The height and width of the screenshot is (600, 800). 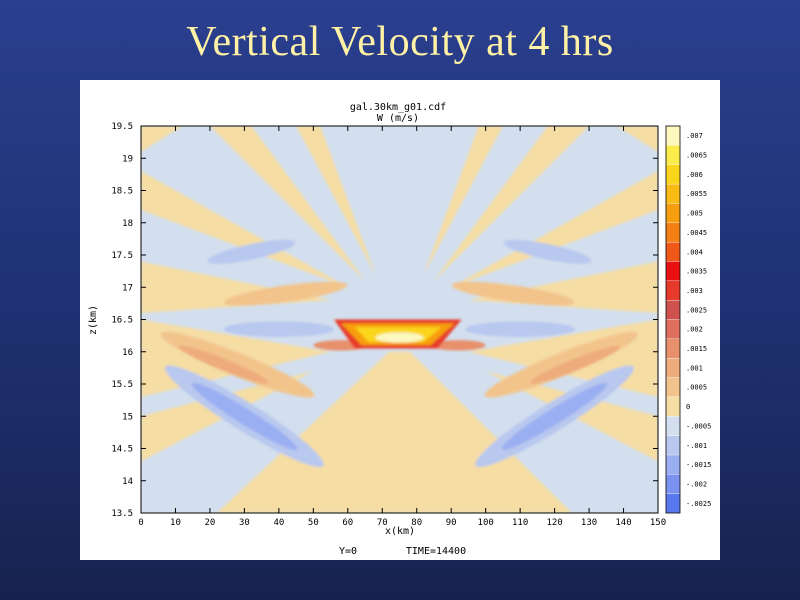 What do you see at coordinates (696, 388) in the screenshot?
I see `colorbar-label: .0005` at bounding box center [696, 388].